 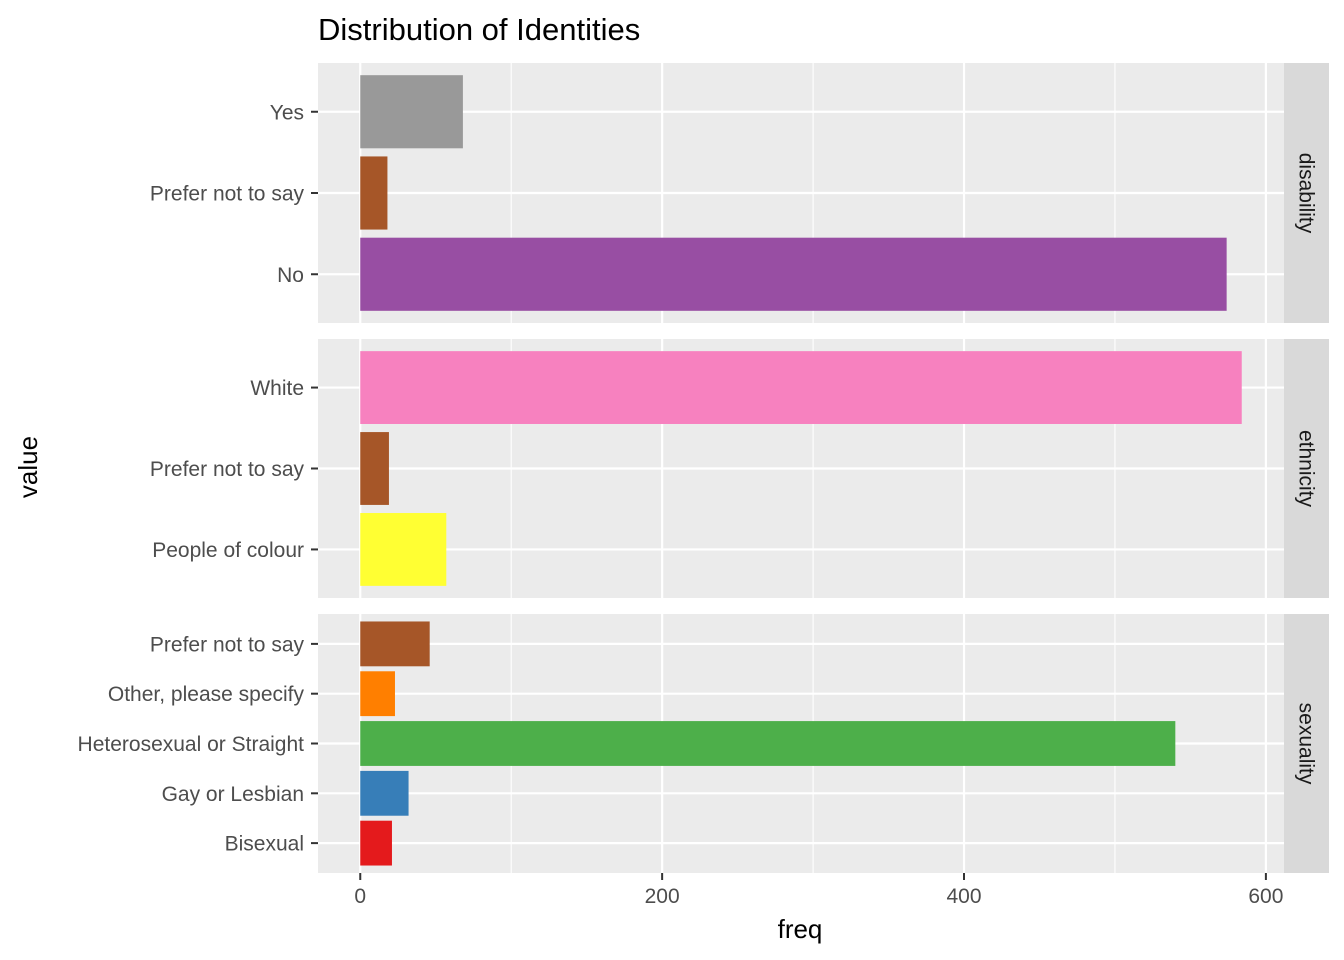 What do you see at coordinates (395, 644) in the screenshot?
I see `bar-sexuality-prefer-not-to-say` at bounding box center [395, 644].